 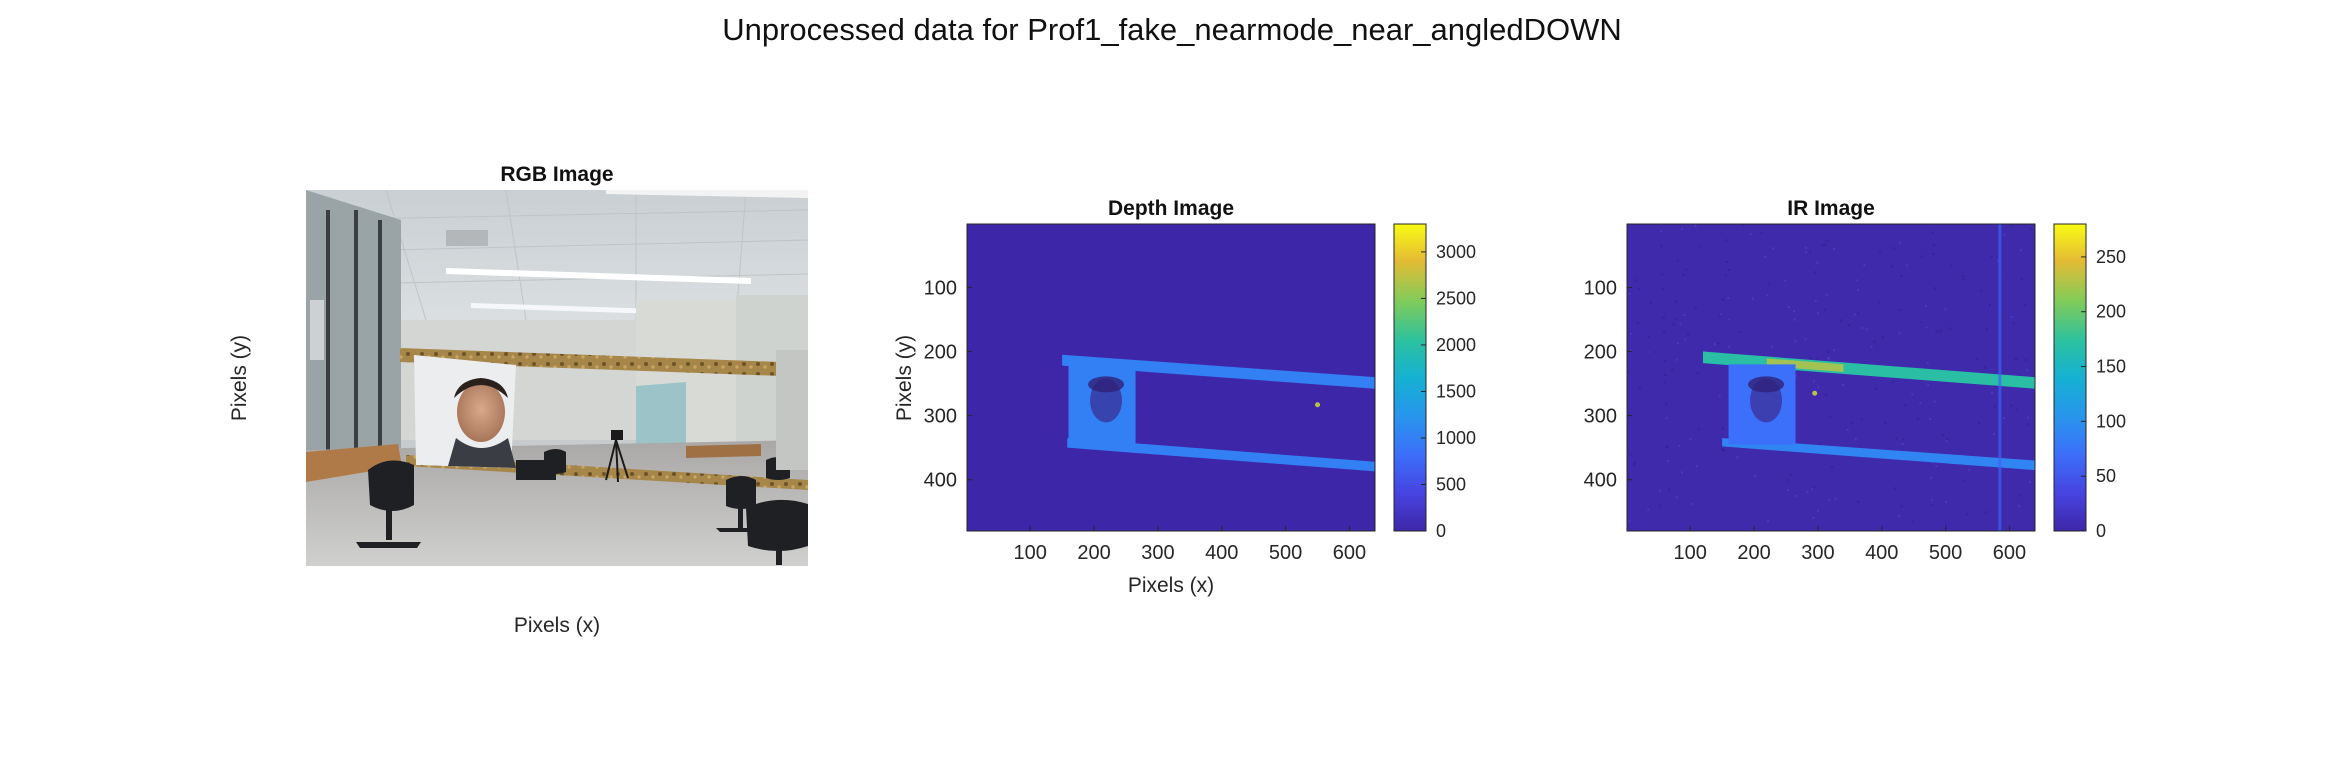 What do you see at coordinates (1850, 545) in the screenshot?
I see `ir-x-ticks: 100 200 300 400 500 600` at bounding box center [1850, 545].